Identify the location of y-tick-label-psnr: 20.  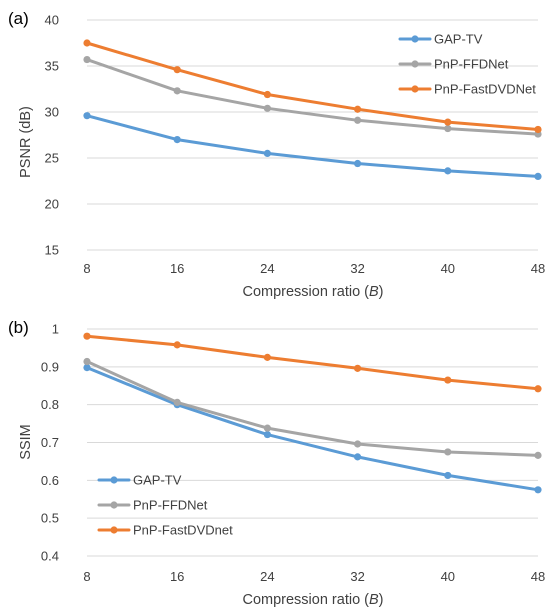
(52, 204).